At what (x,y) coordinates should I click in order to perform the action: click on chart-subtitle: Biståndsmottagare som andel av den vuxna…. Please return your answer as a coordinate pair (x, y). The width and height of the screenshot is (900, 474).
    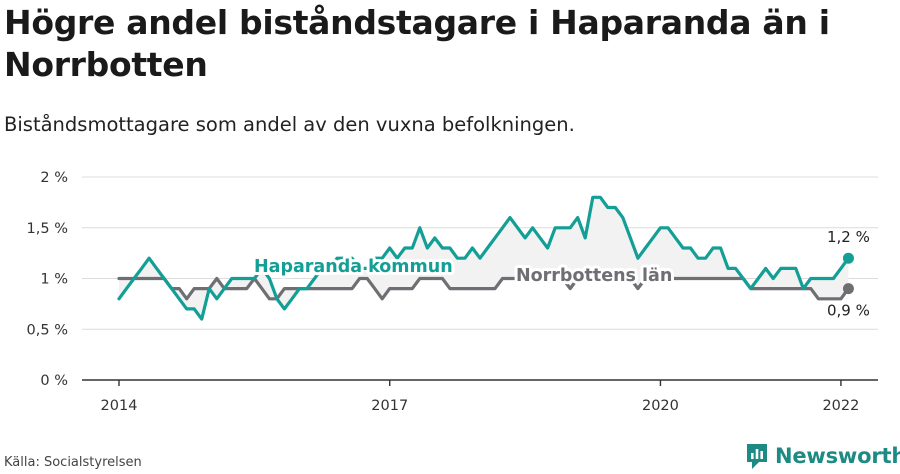
    Looking at the image, I should click on (289, 124).